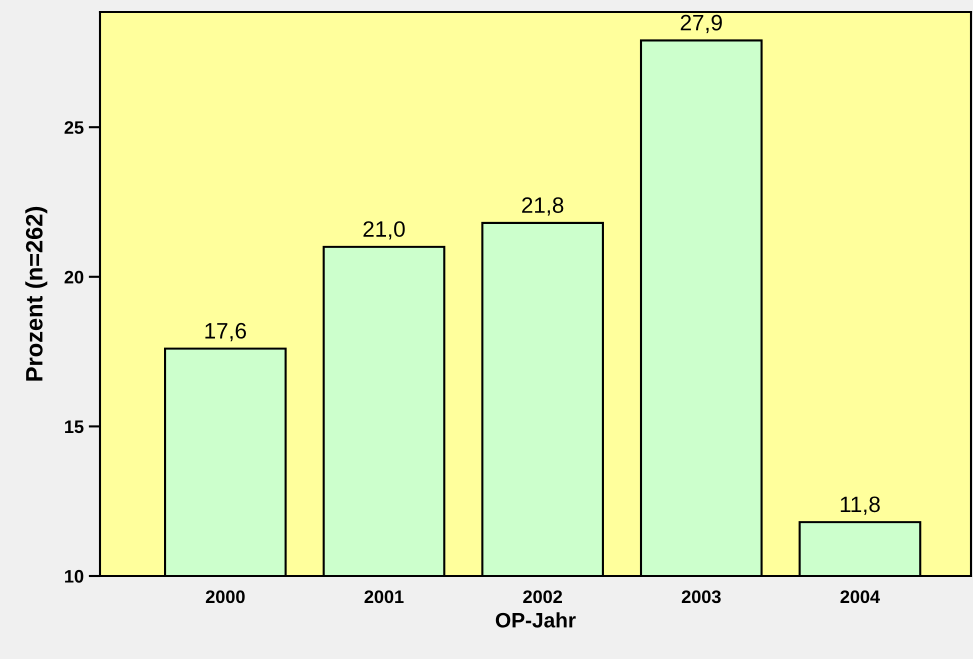 This screenshot has height=659, width=973. I want to click on y-axis-title: Prozent (n=262), so click(36, 293).